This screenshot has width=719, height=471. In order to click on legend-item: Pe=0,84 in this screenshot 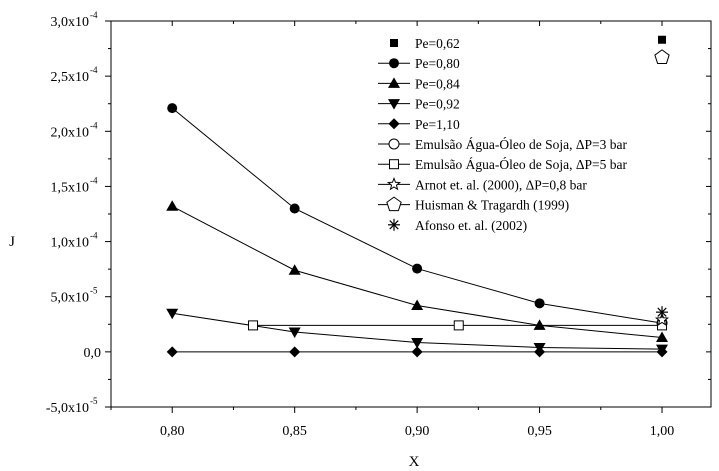, I will do `click(419, 83)`.